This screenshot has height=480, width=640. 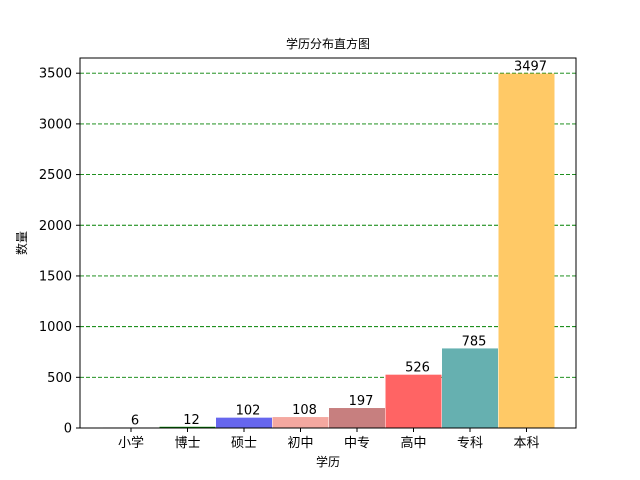 I want to click on y-tick-label: 2000, so click(x=55, y=226).